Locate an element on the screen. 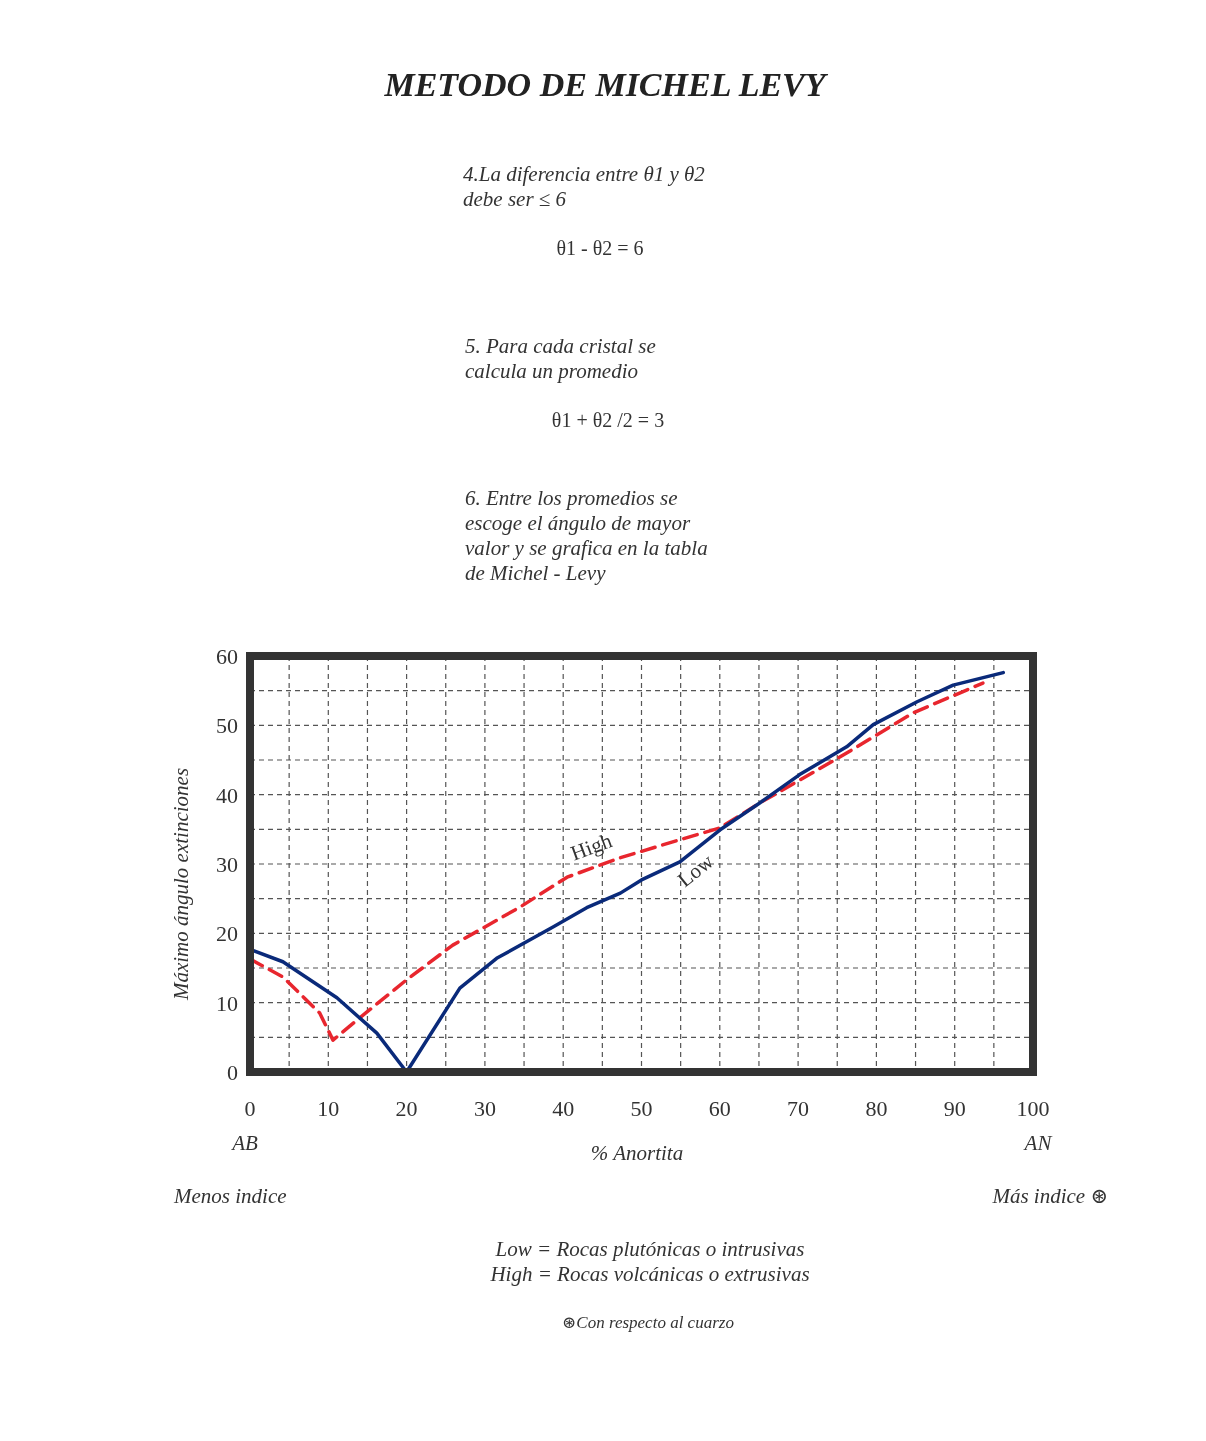 This screenshot has height=1441, width=1206. y-tick-label: 30 is located at coordinates (227, 864).